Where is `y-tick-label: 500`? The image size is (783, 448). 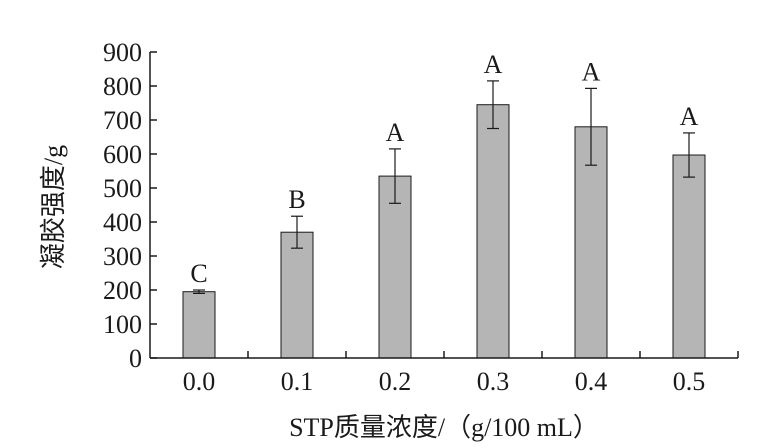 y-tick-label: 500 is located at coordinates (122, 188).